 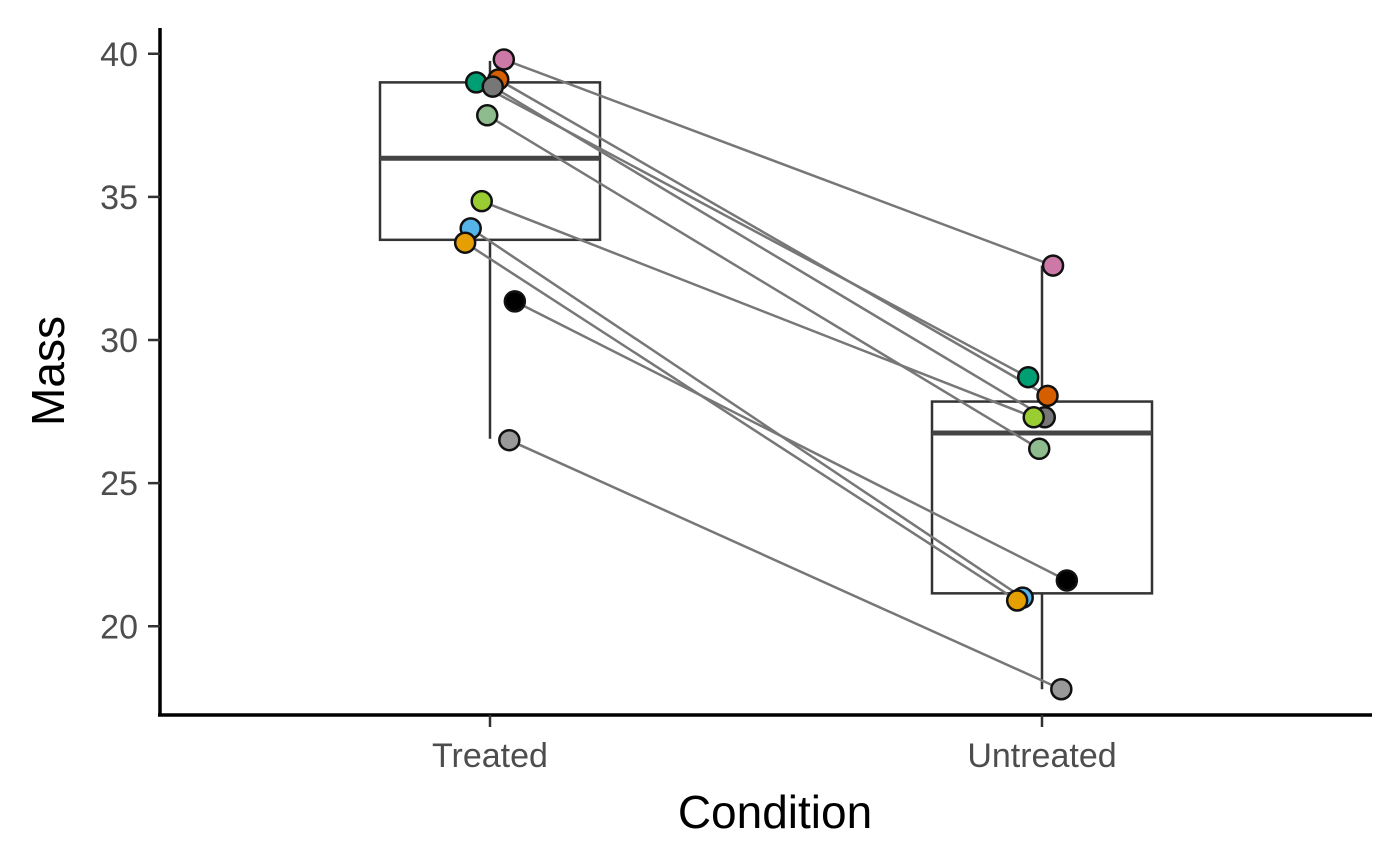 I want to click on y-tick-label: 20, so click(x=119, y=627).